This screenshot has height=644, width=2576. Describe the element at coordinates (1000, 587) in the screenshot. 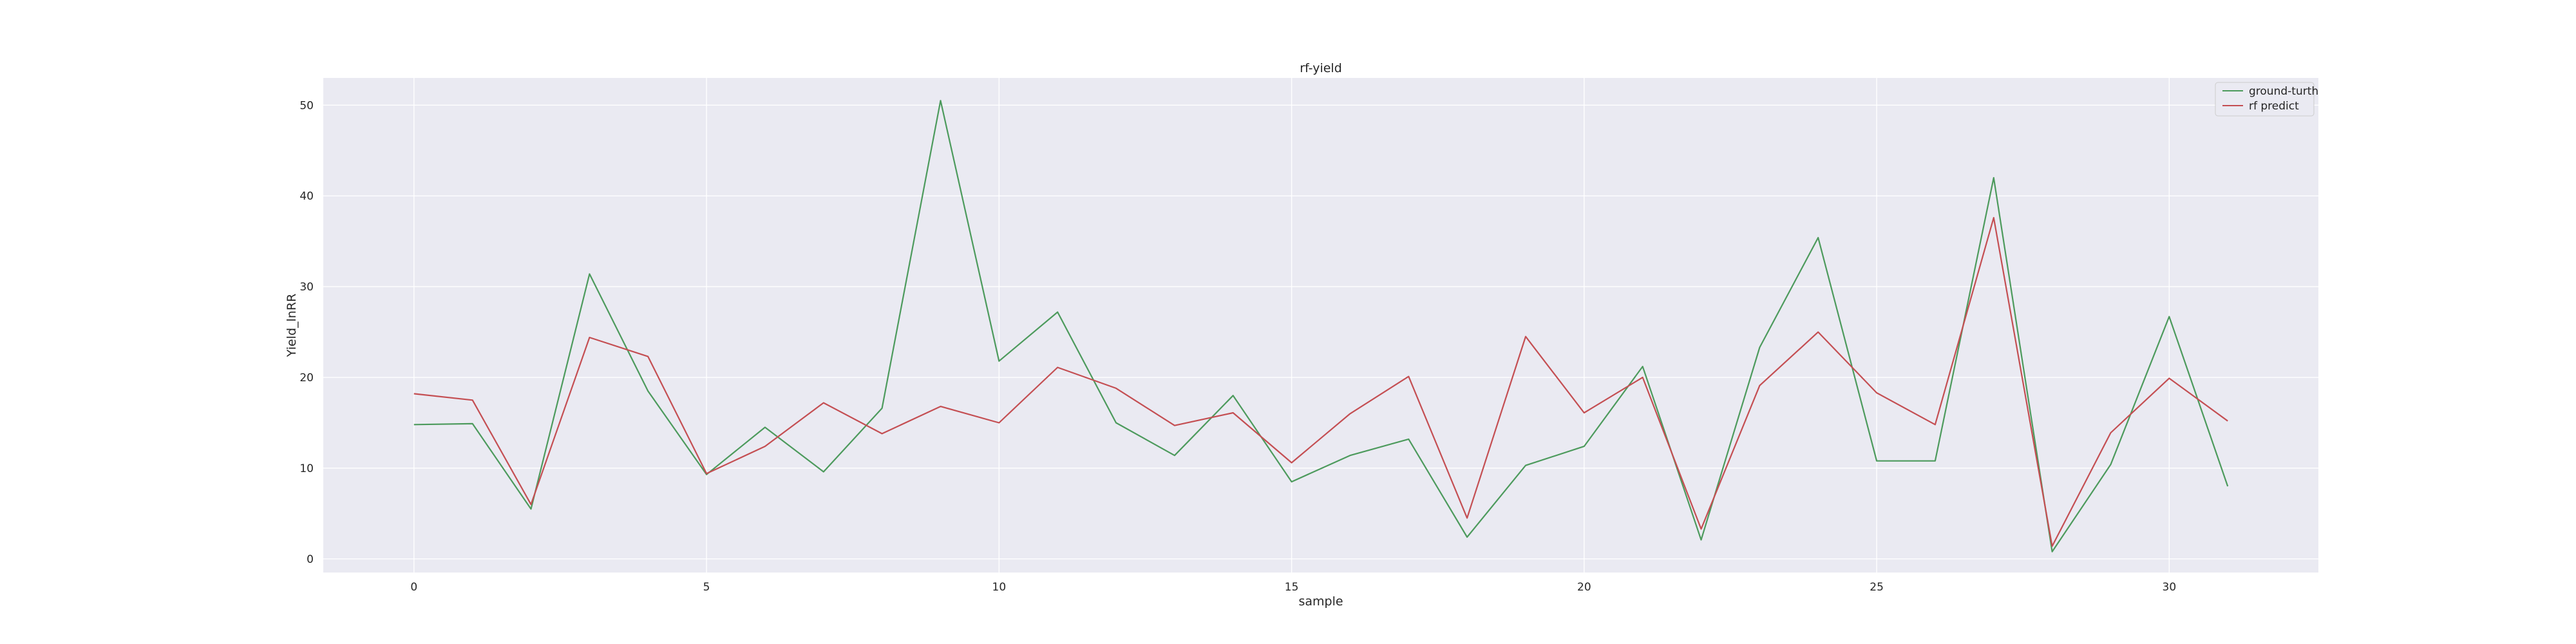

I see `x-tick-label: 10` at that location.